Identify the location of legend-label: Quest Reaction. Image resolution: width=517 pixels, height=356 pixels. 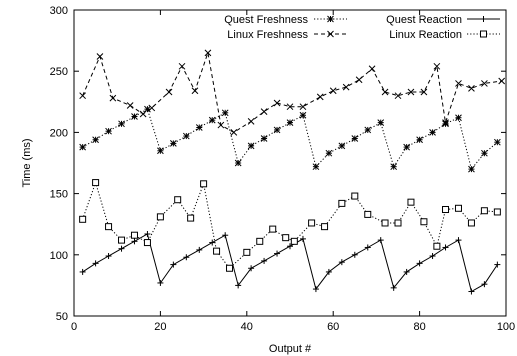
(424, 20).